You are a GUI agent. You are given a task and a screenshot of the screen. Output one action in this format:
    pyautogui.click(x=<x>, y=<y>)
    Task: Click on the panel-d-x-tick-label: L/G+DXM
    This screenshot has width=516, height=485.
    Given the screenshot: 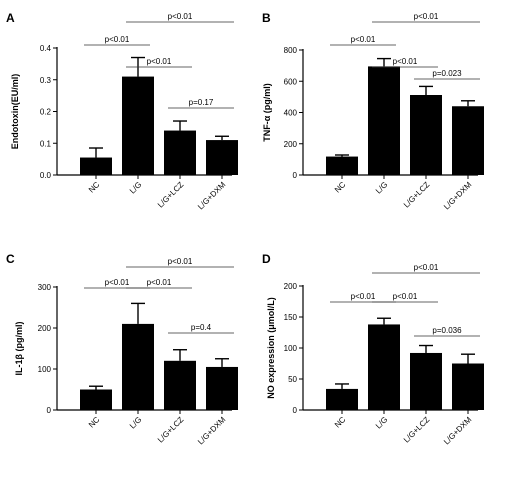 What is the action you would take?
    pyautogui.click(x=458, y=431)
    